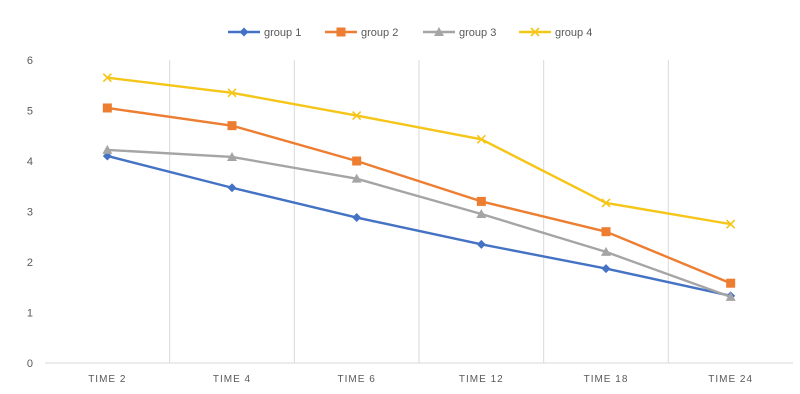 This screenshot has width=800, height=394. Describe the element at coordinates (30, 112) in the screenshot. I see `y-tick-label: 5` at that location.